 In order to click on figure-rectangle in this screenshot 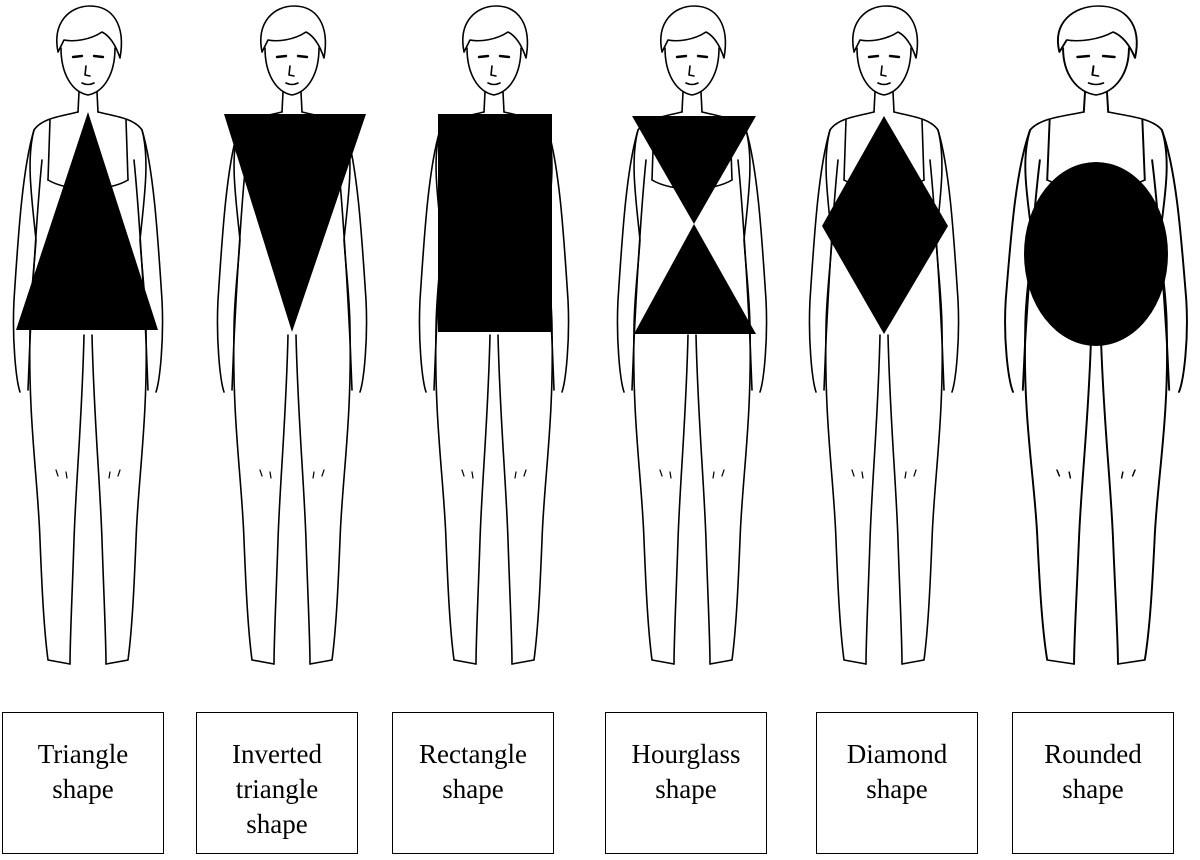, I will do `click(494, 335)`.